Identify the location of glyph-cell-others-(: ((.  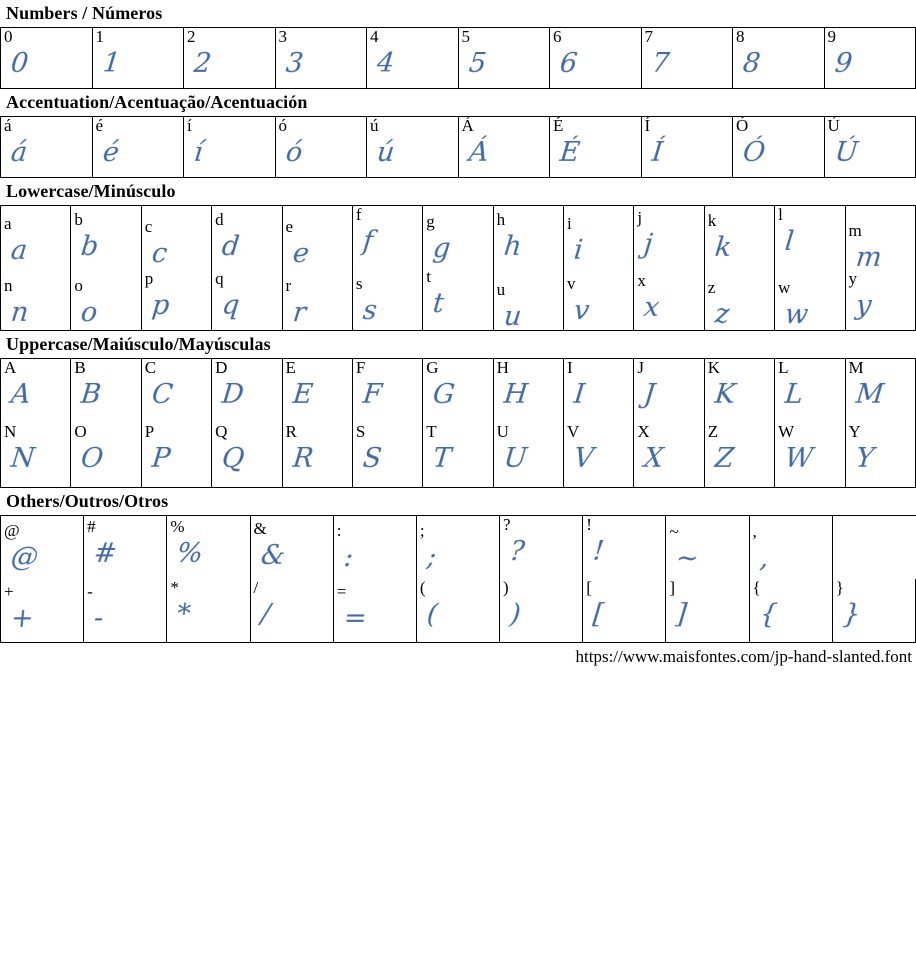
(458, 611).